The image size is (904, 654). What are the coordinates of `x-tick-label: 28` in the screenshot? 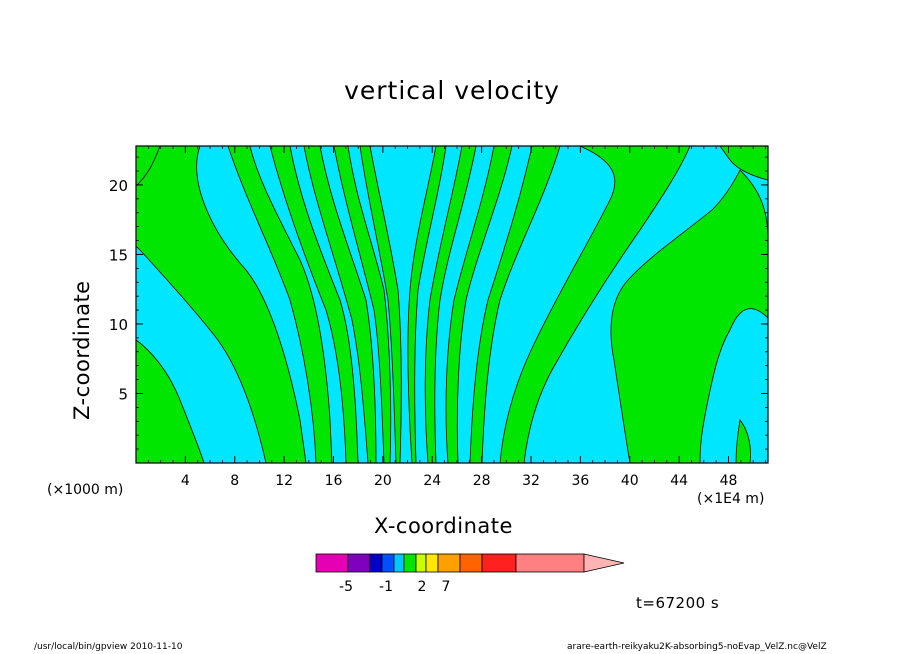 It's located at (482, 481).